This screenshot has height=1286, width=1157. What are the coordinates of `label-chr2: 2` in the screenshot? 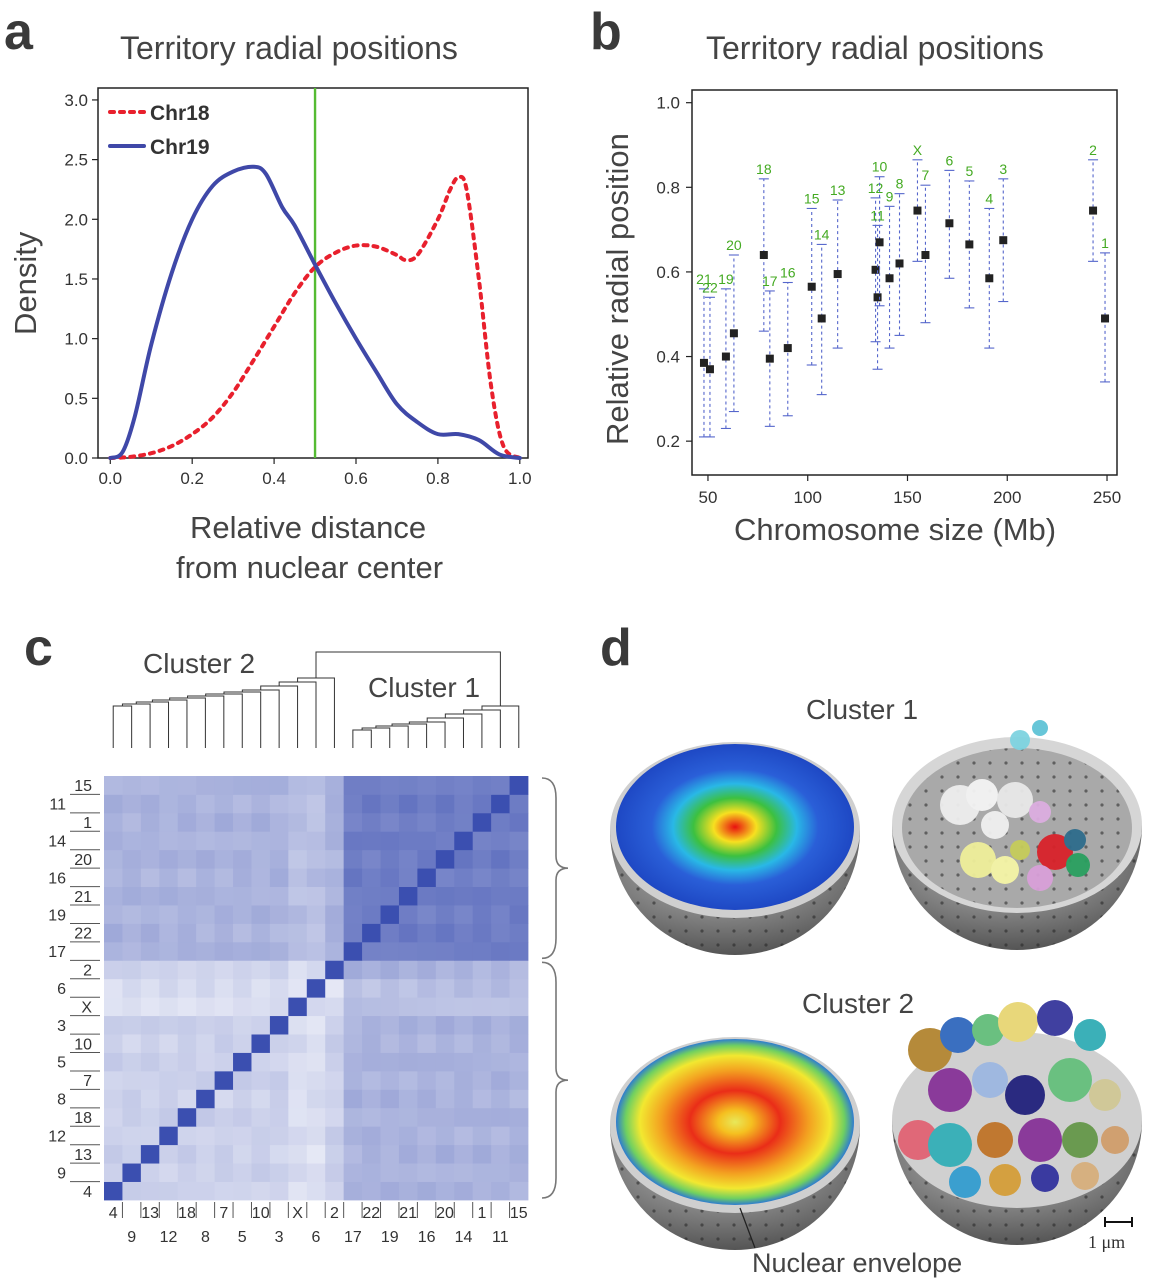 It's located at (1093, 150).